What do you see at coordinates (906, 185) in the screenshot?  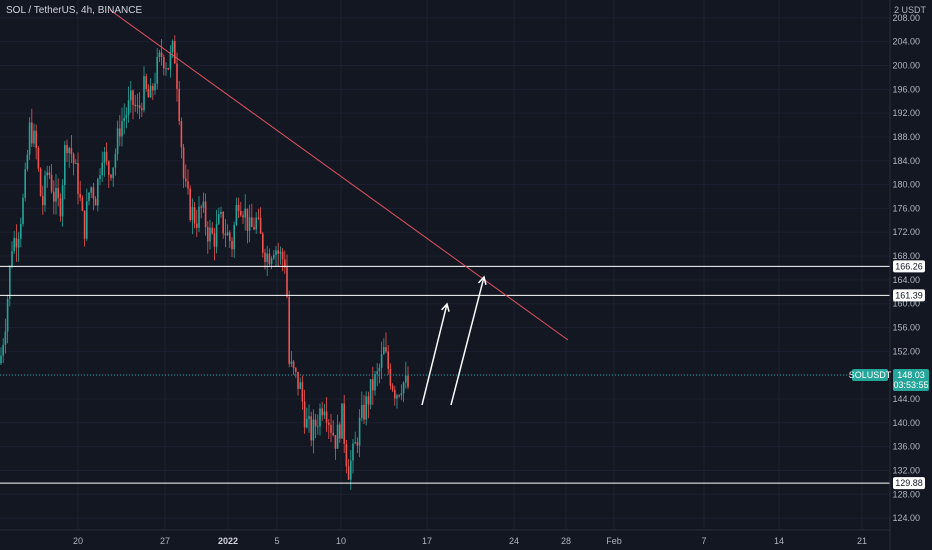 I see `price-tick-label: 180.00` at bounding box center [906, 185].